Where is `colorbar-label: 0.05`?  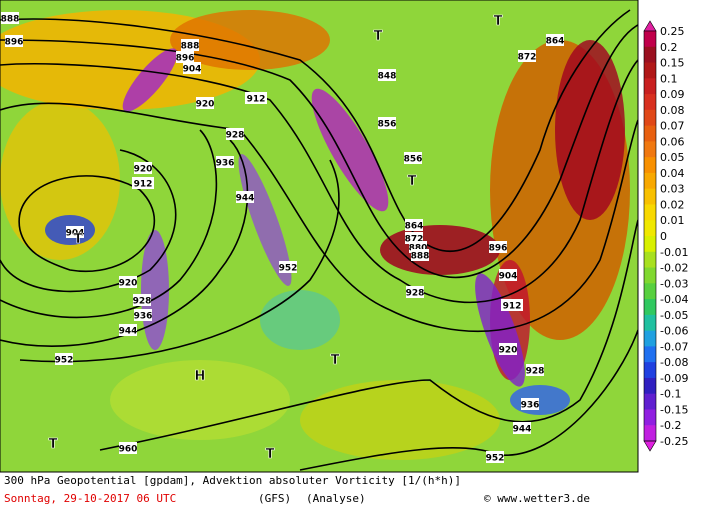
colorbar-label: 0.05 is located at coordinates (672, 157).